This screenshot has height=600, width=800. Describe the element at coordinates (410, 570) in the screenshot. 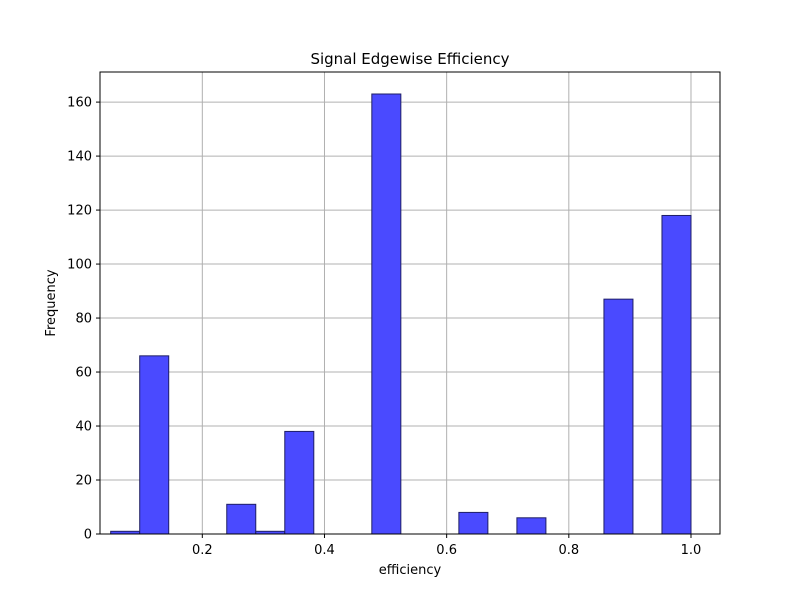

I see `x-axis-label: efficiency` at that location.